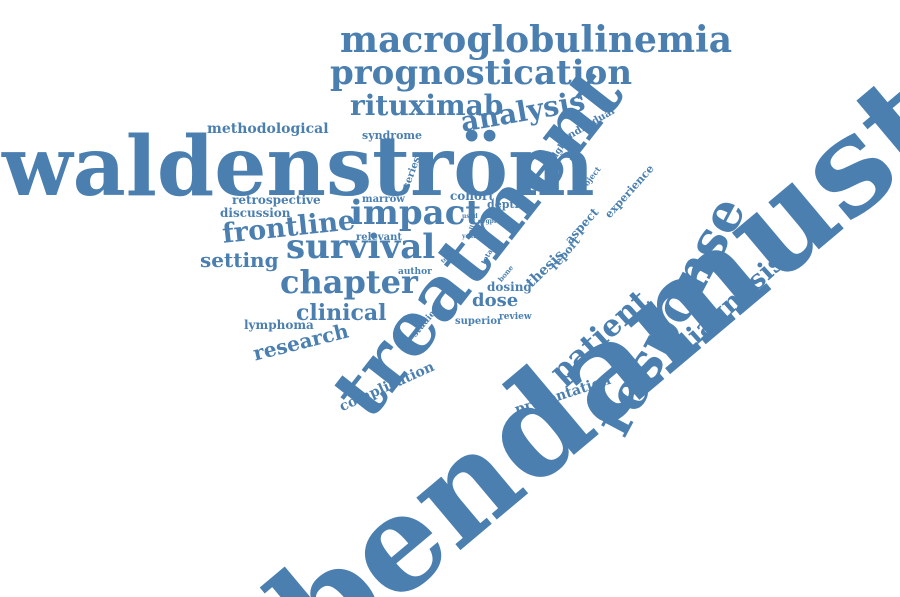 This screenshot has height=597, width=900. What do you see at coordinates (298, 167) in the screenshot?
I see `word-waldenstrom: waldenström` at bounding box center [298, 167].